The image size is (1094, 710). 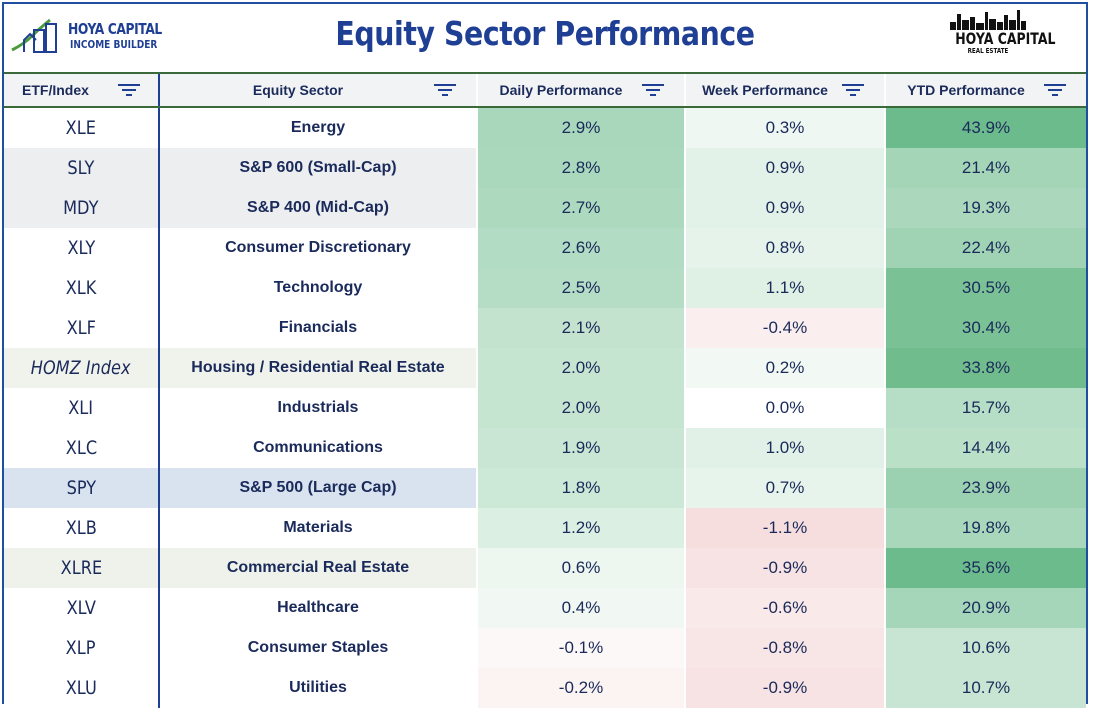 What do you see at coordinates (988, 51) in the screenshot?
I see `logo-right-sub: REAL ESTATE` at bounding box center [988, 51].